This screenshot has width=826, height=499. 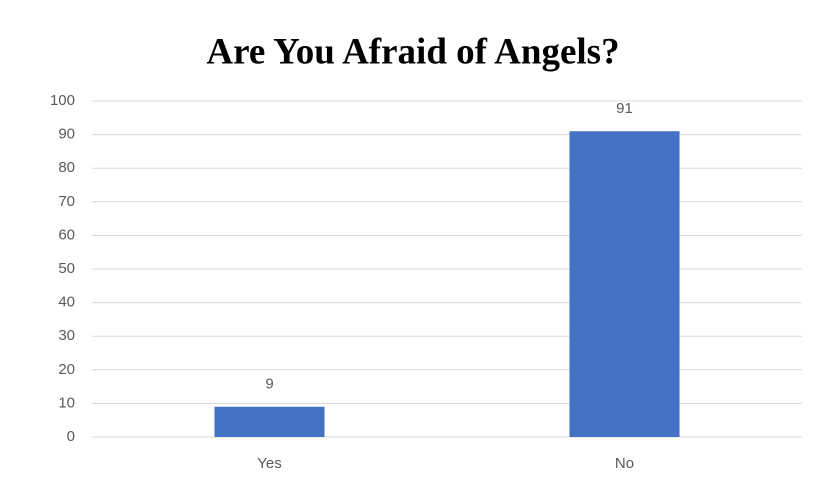 What do you see at coordinates (66, 335) in the screenshot?
I see `y-tick-label: 30` at bounding box center [66, 335].